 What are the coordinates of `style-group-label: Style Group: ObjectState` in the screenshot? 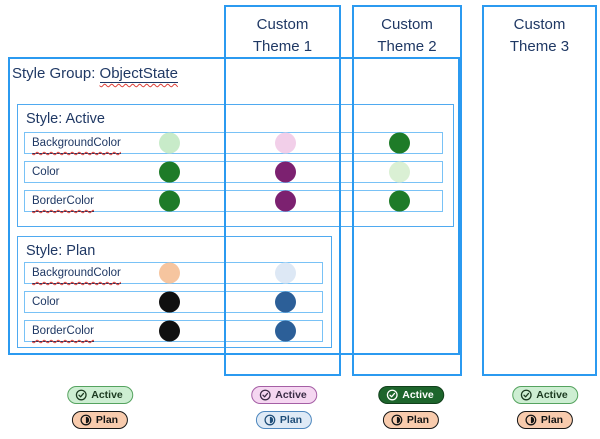 It's located at (95, 74).